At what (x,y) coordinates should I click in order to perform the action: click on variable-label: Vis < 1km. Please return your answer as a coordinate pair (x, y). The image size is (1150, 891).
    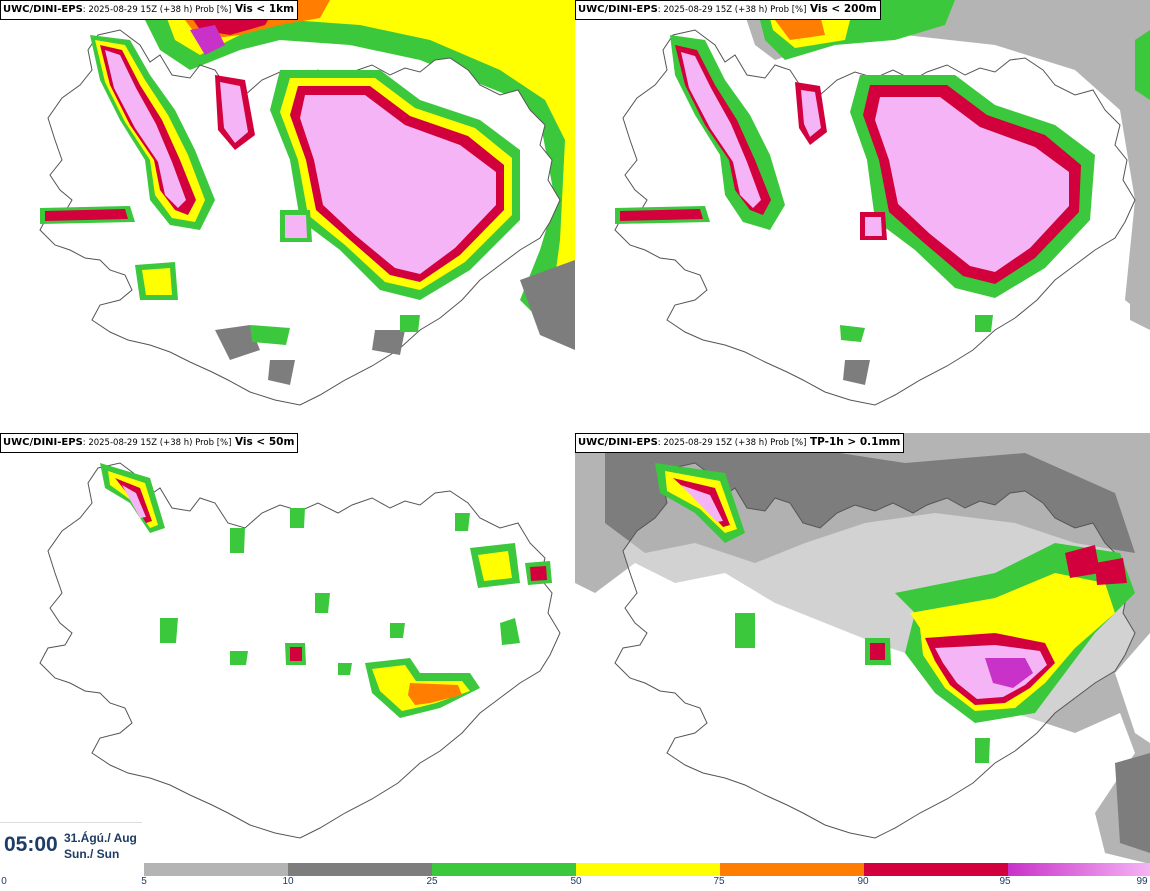
    Looking at the image, I should click on (264, 9).